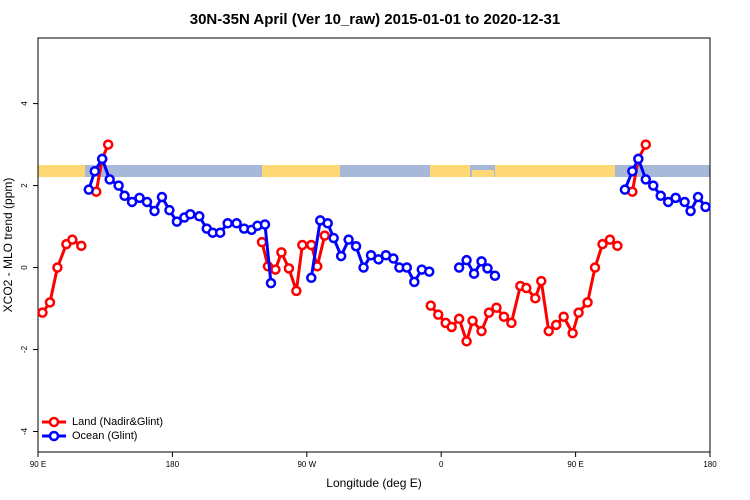 The height and width of the screenshot is (500, 750). Describe the element at coordinates (54, 436) in the screenshot. I see `legend-swatch-marker` at that location.